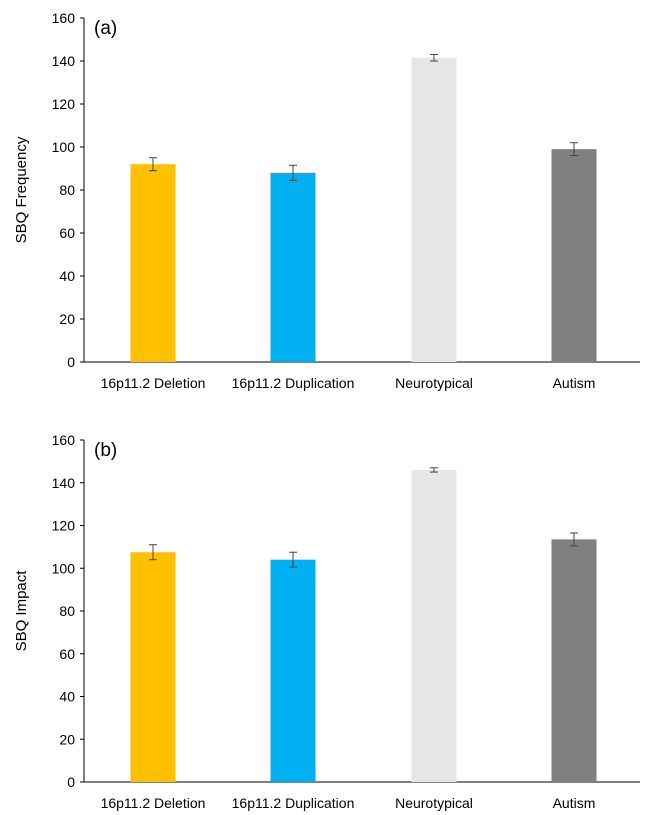  What do you see at coordinates (105, 28) in the screenshot?
I see `panel-label: (a)` at bounding box center [105, 28].